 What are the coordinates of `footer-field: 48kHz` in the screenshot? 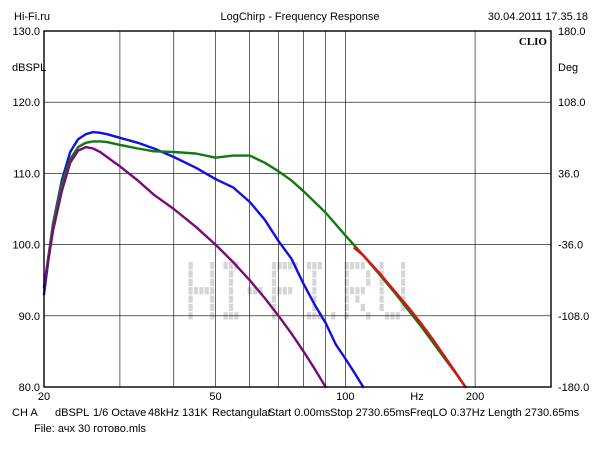 It's located at (163, 413).